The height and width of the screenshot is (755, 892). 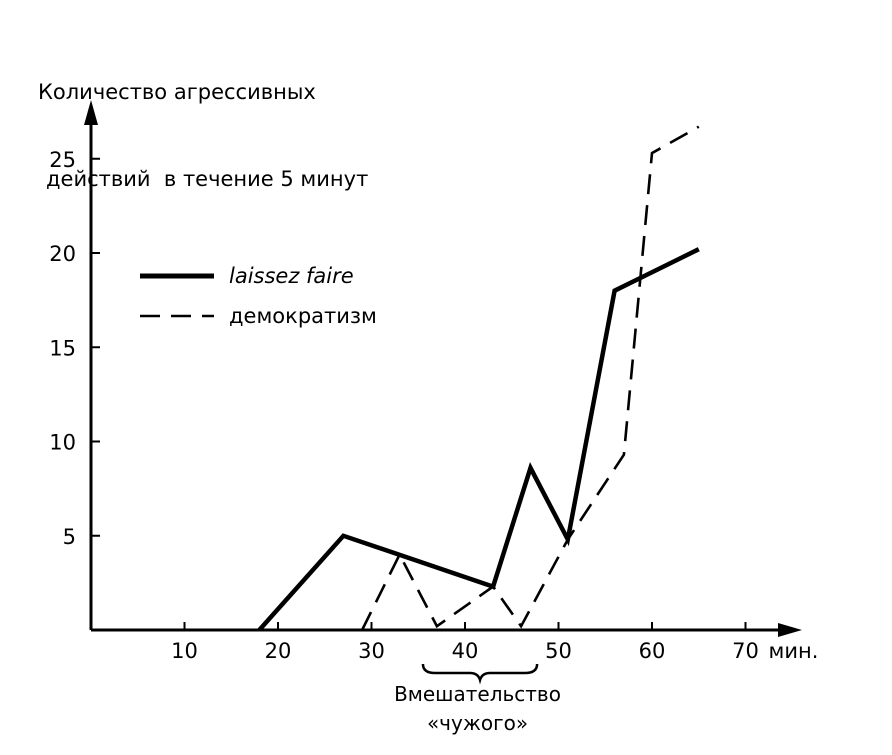 I want to click on annotation-brace, so click(x=480, y=674).